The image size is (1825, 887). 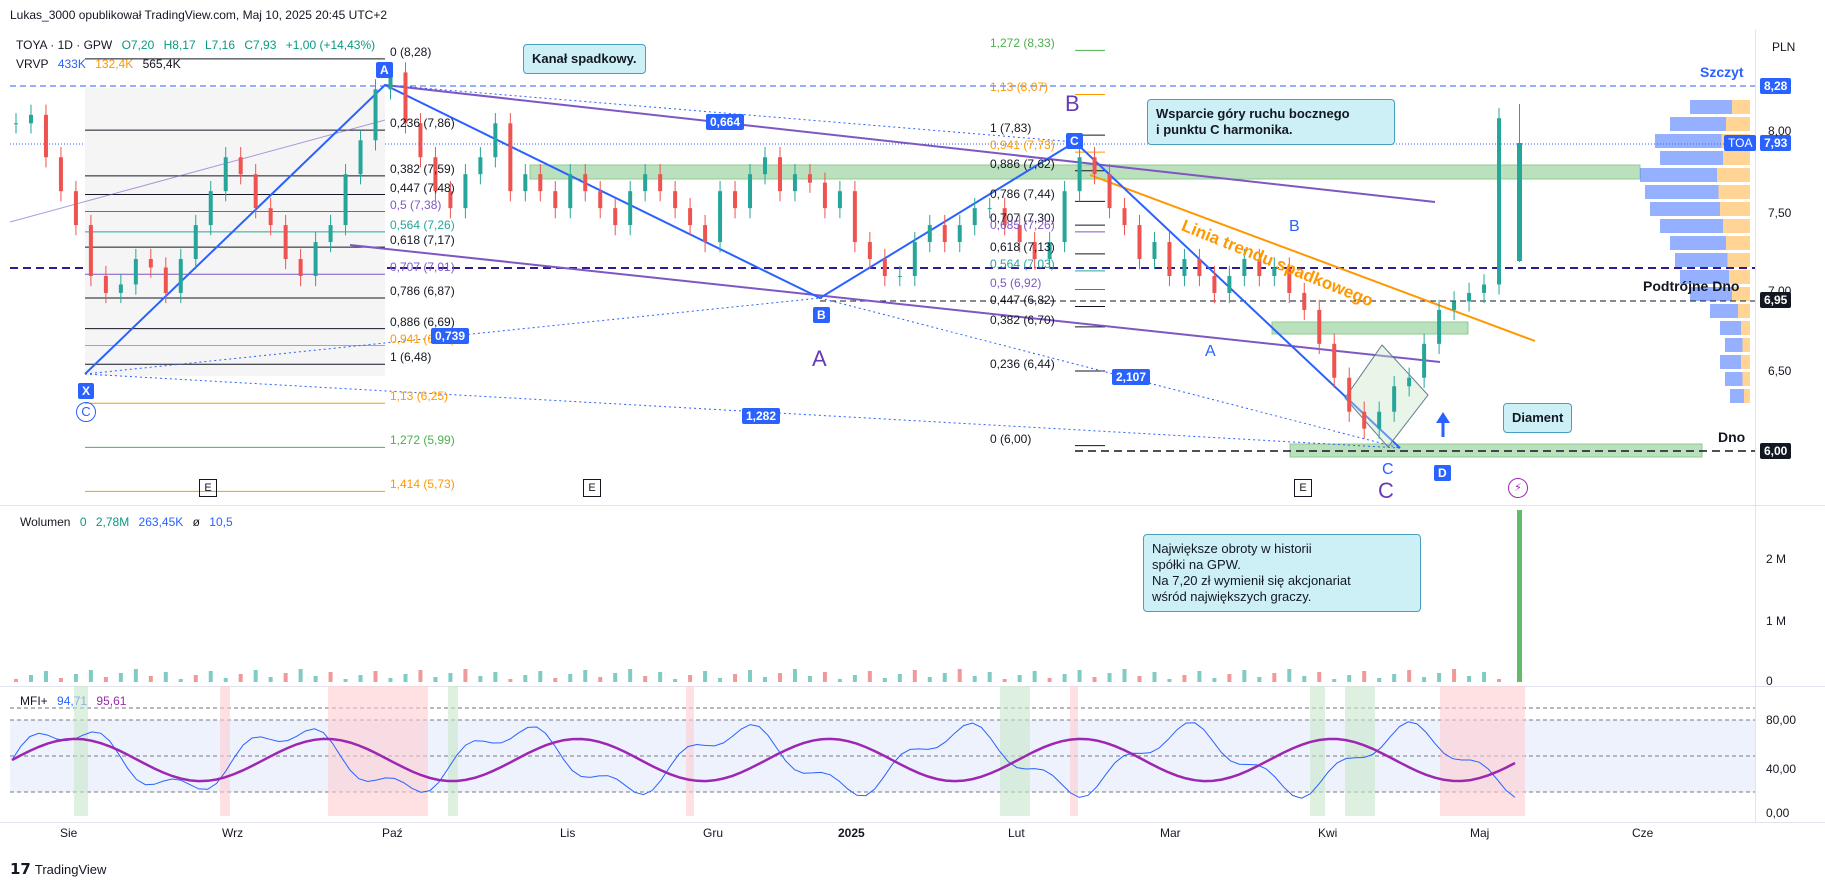 What do you see at coordinates (422, 240) in the screenshot?
I see `fib-level-label: 0,618 (7,17)` at bounding box center [422, 240].